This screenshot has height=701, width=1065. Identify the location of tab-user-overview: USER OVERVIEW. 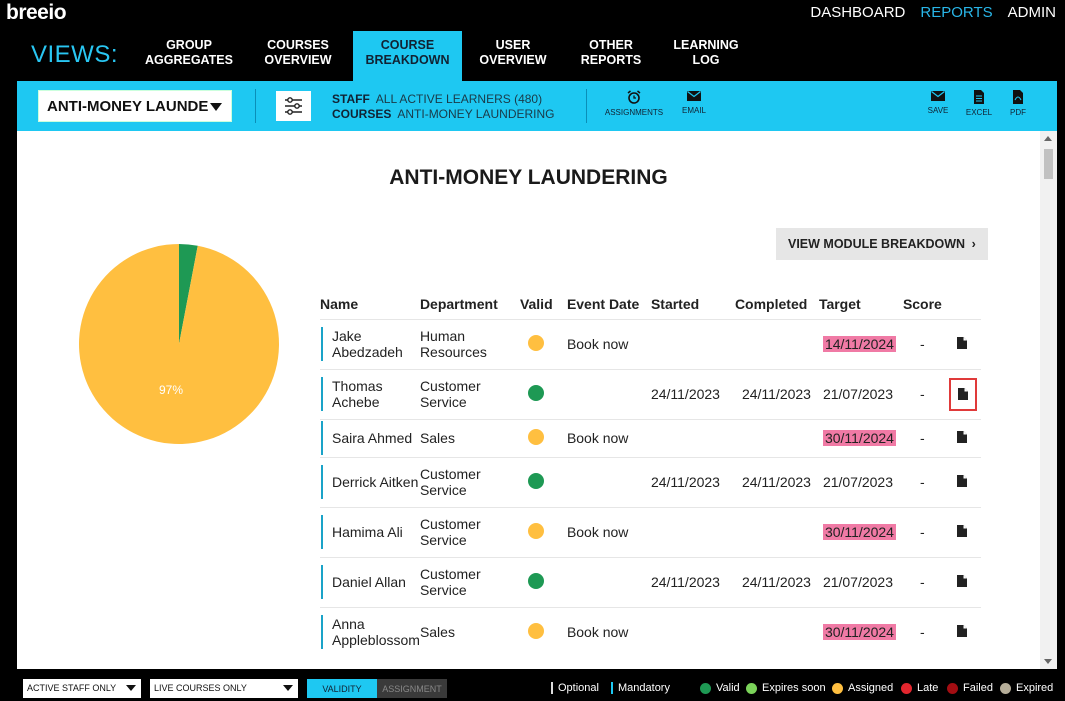
(513, 56).